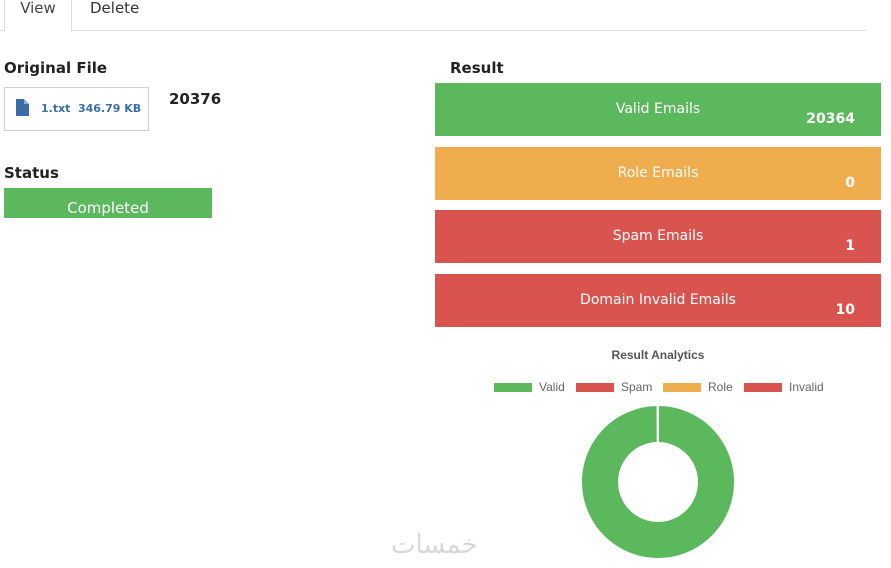 This screenshot has width=891, height=568. What do you see at coordinates (720, 387) in the screenshot?
I see `legend-label-role: Role` at bounding box center [720, 387].